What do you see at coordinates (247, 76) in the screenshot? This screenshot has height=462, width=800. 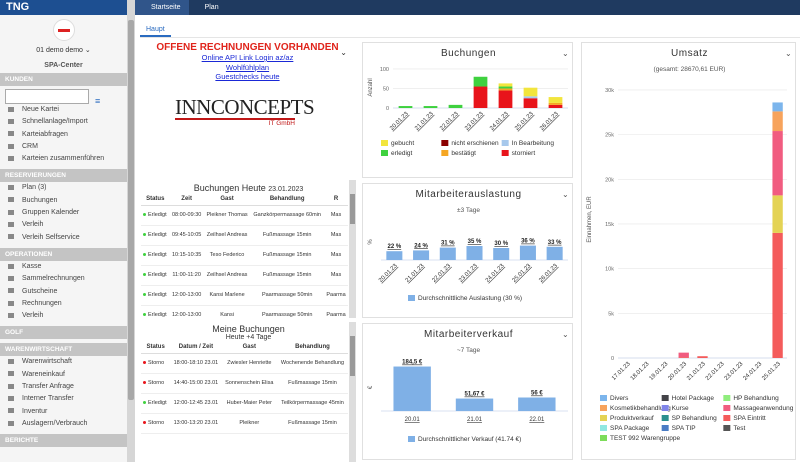 I see `link: Guestchecks heute` at bounding box center [247, 76].